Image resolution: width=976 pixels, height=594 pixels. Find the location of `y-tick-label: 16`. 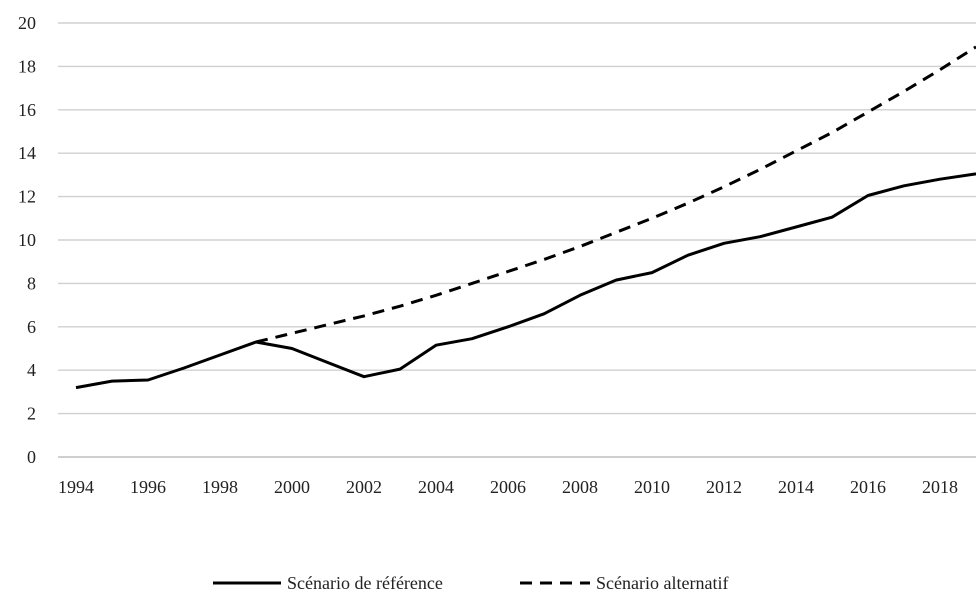

y-tick-label: 16 is located at coordinates (27, 110).